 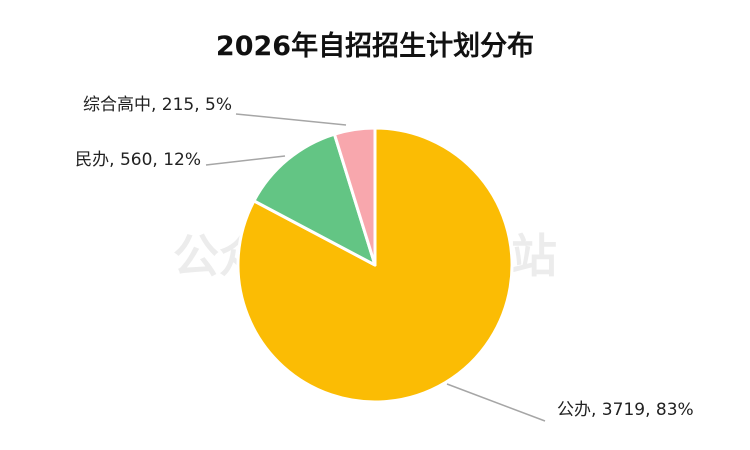 What do you see at coordinates (375, 46) in the screenshot?
I see `chart-title: 2026年自招招生计划分布` at bounding box center [375, 46].